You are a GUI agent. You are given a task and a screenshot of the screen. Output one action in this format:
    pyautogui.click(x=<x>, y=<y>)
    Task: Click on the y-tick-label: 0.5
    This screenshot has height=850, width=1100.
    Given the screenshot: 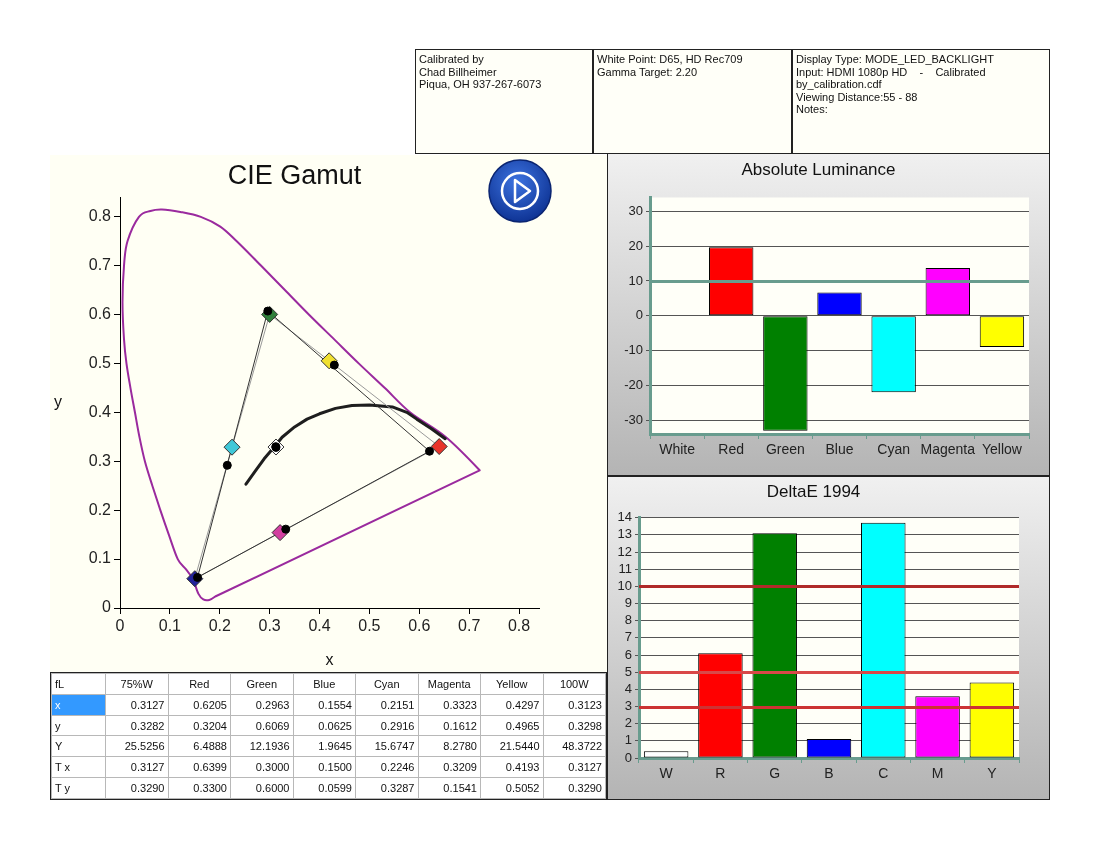 What is the action you would take?
    pyautogui.click(x=100, y=362)
    